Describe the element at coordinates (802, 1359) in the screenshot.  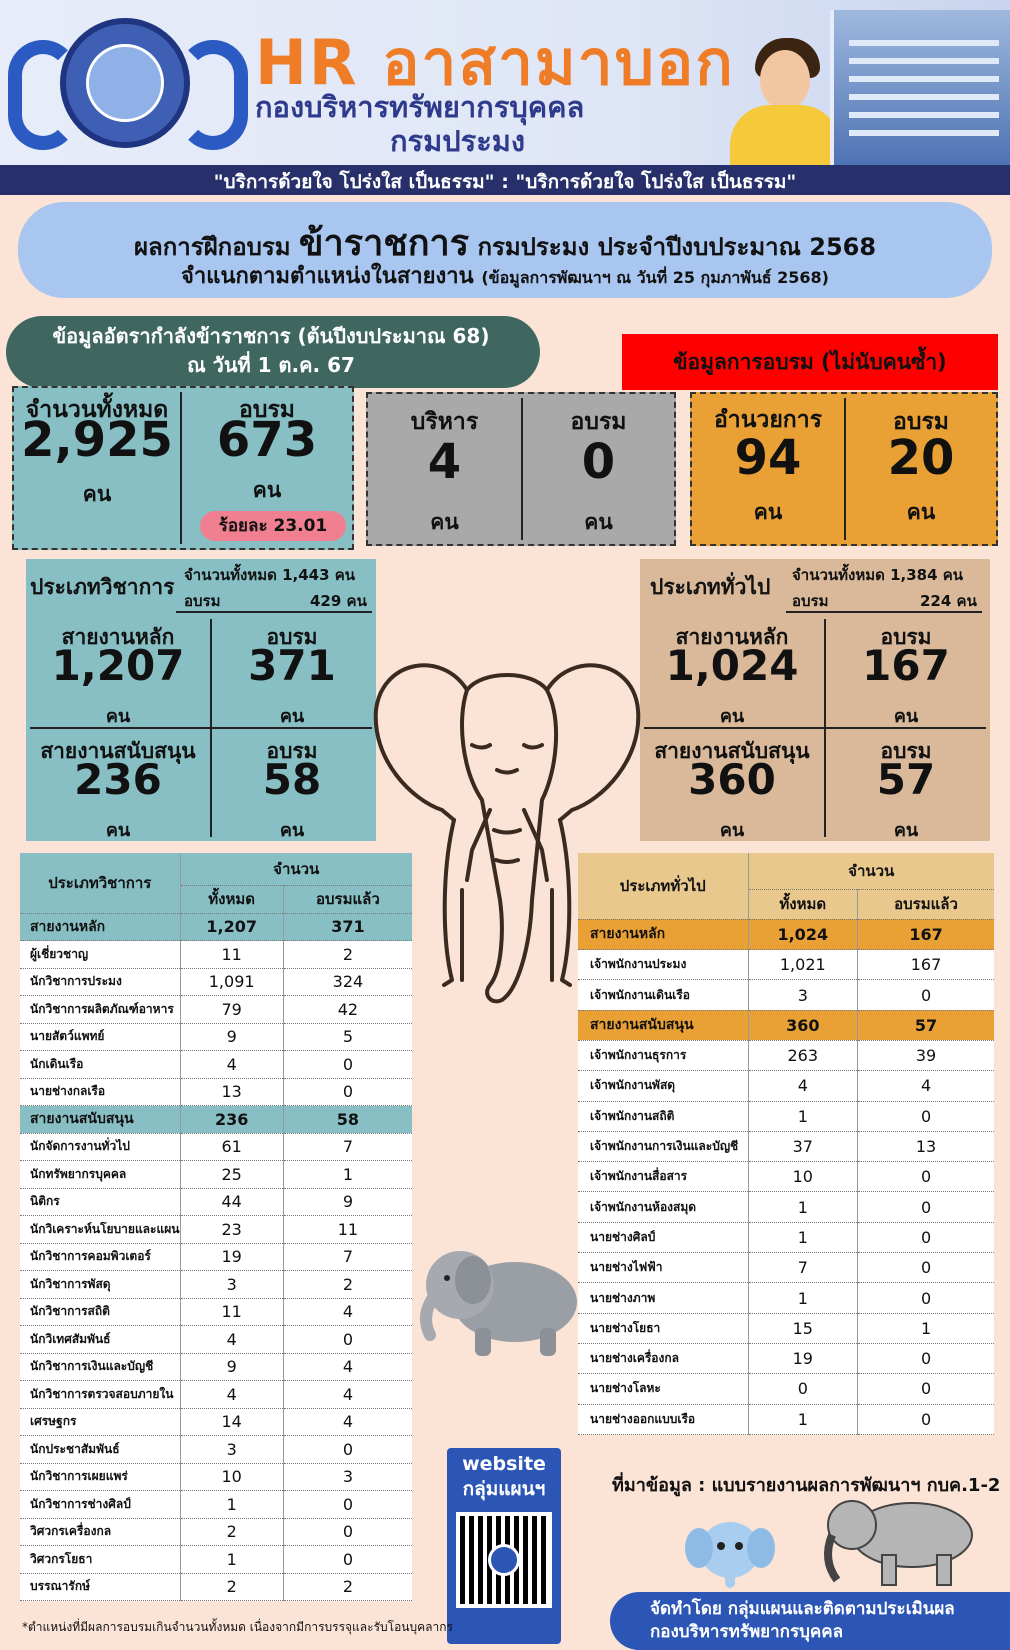
I see `gen-row-total: 19` at that location.